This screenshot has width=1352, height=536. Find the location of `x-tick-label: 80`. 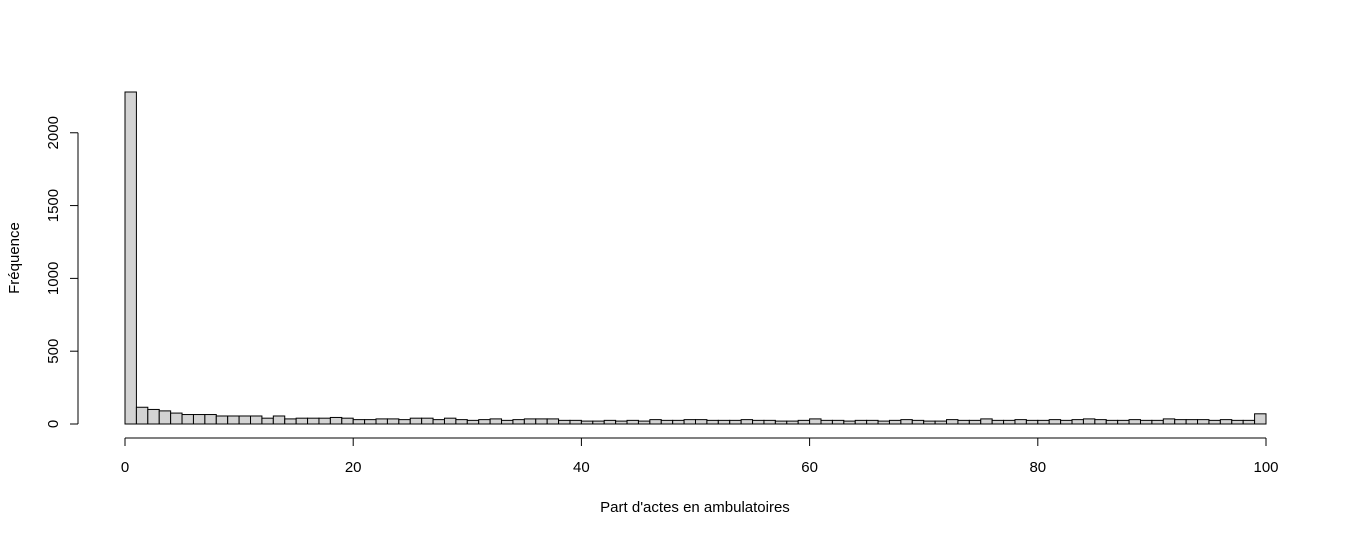

x-tick-label: 80 is located at coordinates (1037, 467).